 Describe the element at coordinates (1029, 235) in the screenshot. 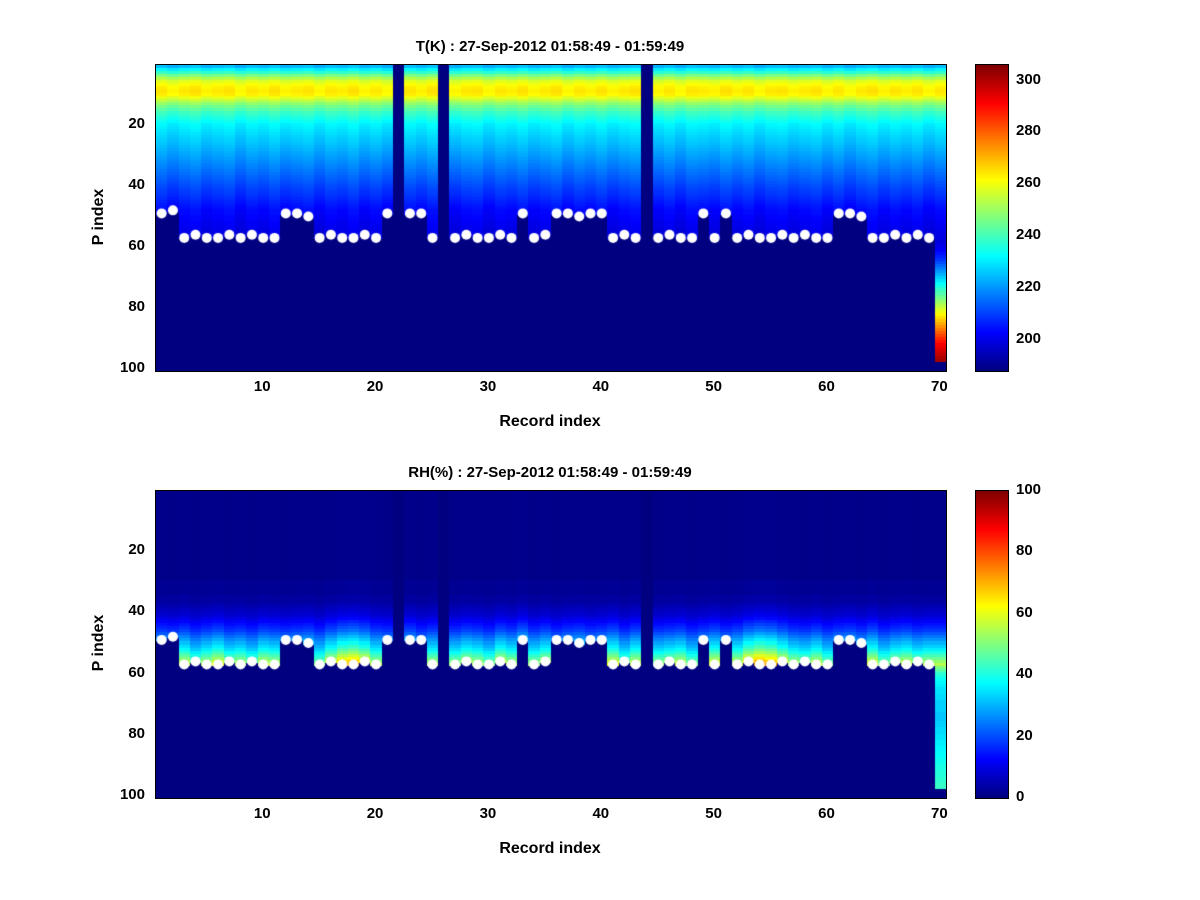

I see `colorbar-tick-label: 240` at that location.